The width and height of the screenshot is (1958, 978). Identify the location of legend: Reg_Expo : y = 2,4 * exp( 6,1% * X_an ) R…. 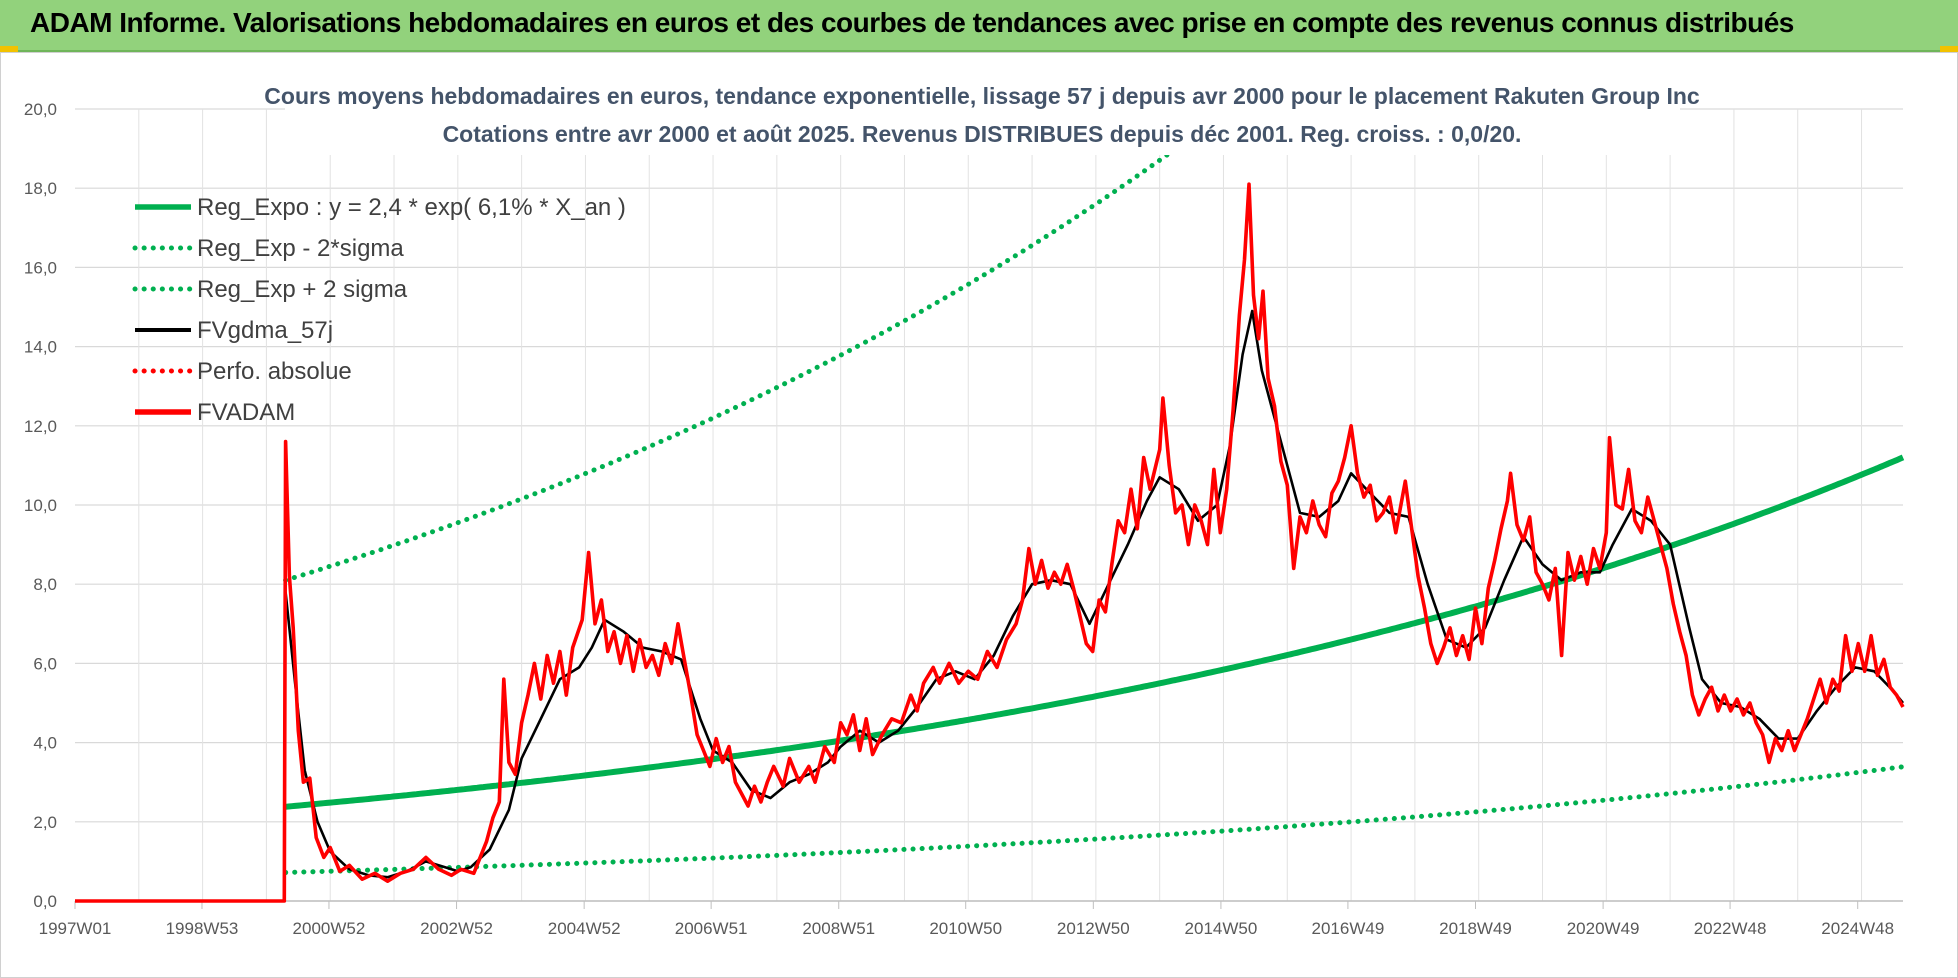
(379, 310).